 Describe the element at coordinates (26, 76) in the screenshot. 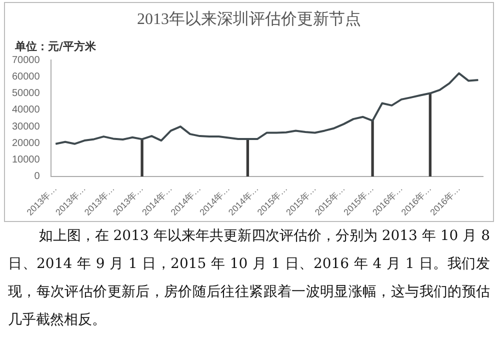

I see `y-tick-label: 60000` at that location.